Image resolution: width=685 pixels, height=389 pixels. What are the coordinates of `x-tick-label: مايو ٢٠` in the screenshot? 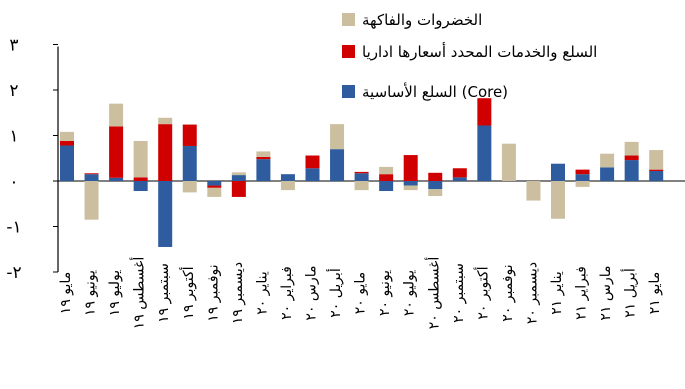 It's located at (361, 293).